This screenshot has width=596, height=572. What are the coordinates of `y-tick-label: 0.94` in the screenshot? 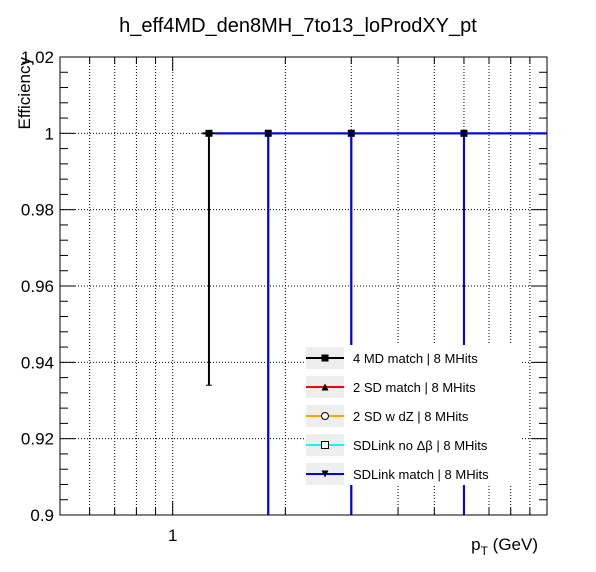 It's located at (37, 362).